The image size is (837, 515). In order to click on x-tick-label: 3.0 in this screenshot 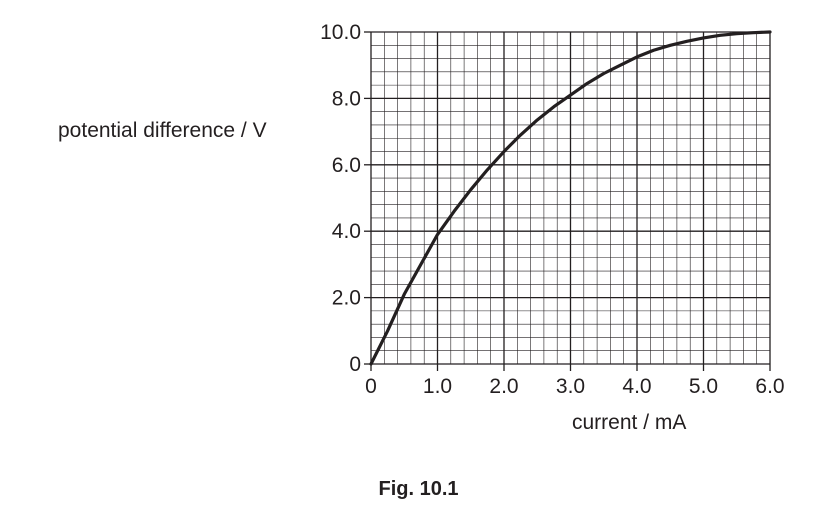, I will do `click(570, 386)`.